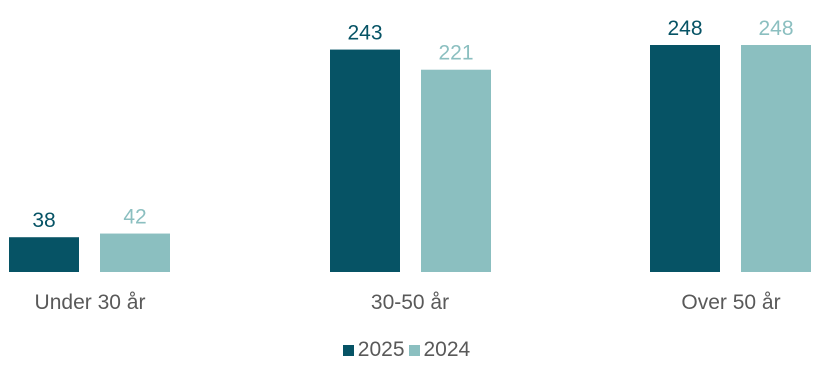 The width and height of the screenshot is (813, 365). I want to click on legend: 2025 2024, so click(406, 350).